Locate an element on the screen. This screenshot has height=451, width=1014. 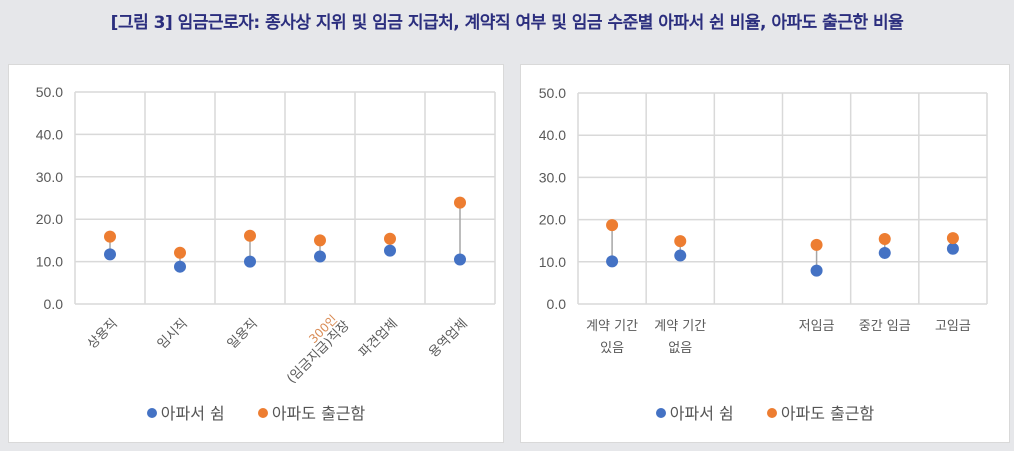
svg-text: 없음 is located at coordinates (680, 348).